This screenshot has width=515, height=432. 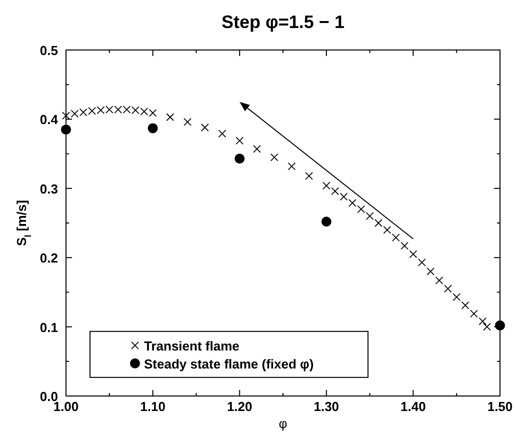 I want to click on legend-label: Steady state flame (fixed φ), so click(x=229, y=364).